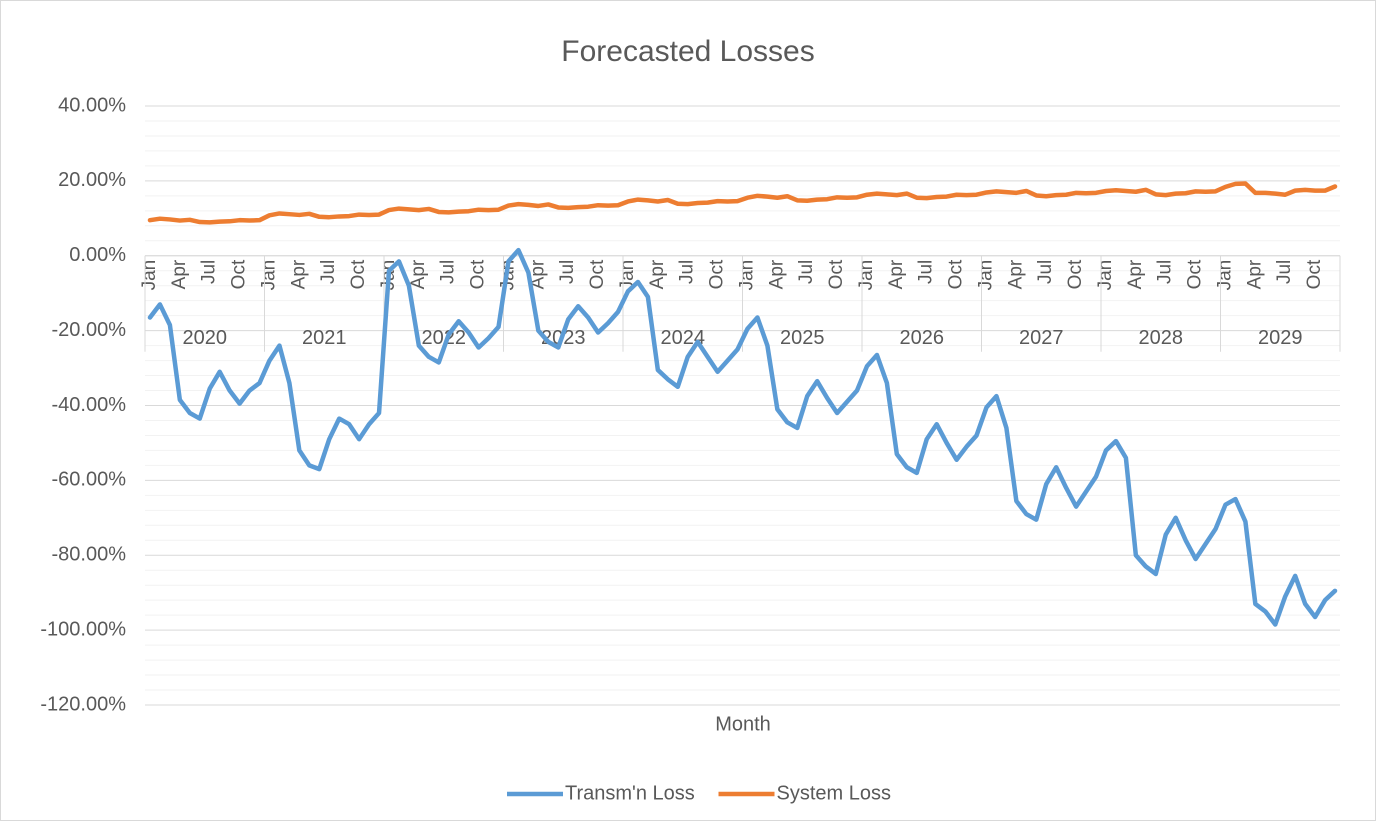 This screenshot has width=1376, height=821. What do you see at coordinates (324, 338) in the screenshot?
I see `x-group-label: 2021` at bounding box center [324, 338].